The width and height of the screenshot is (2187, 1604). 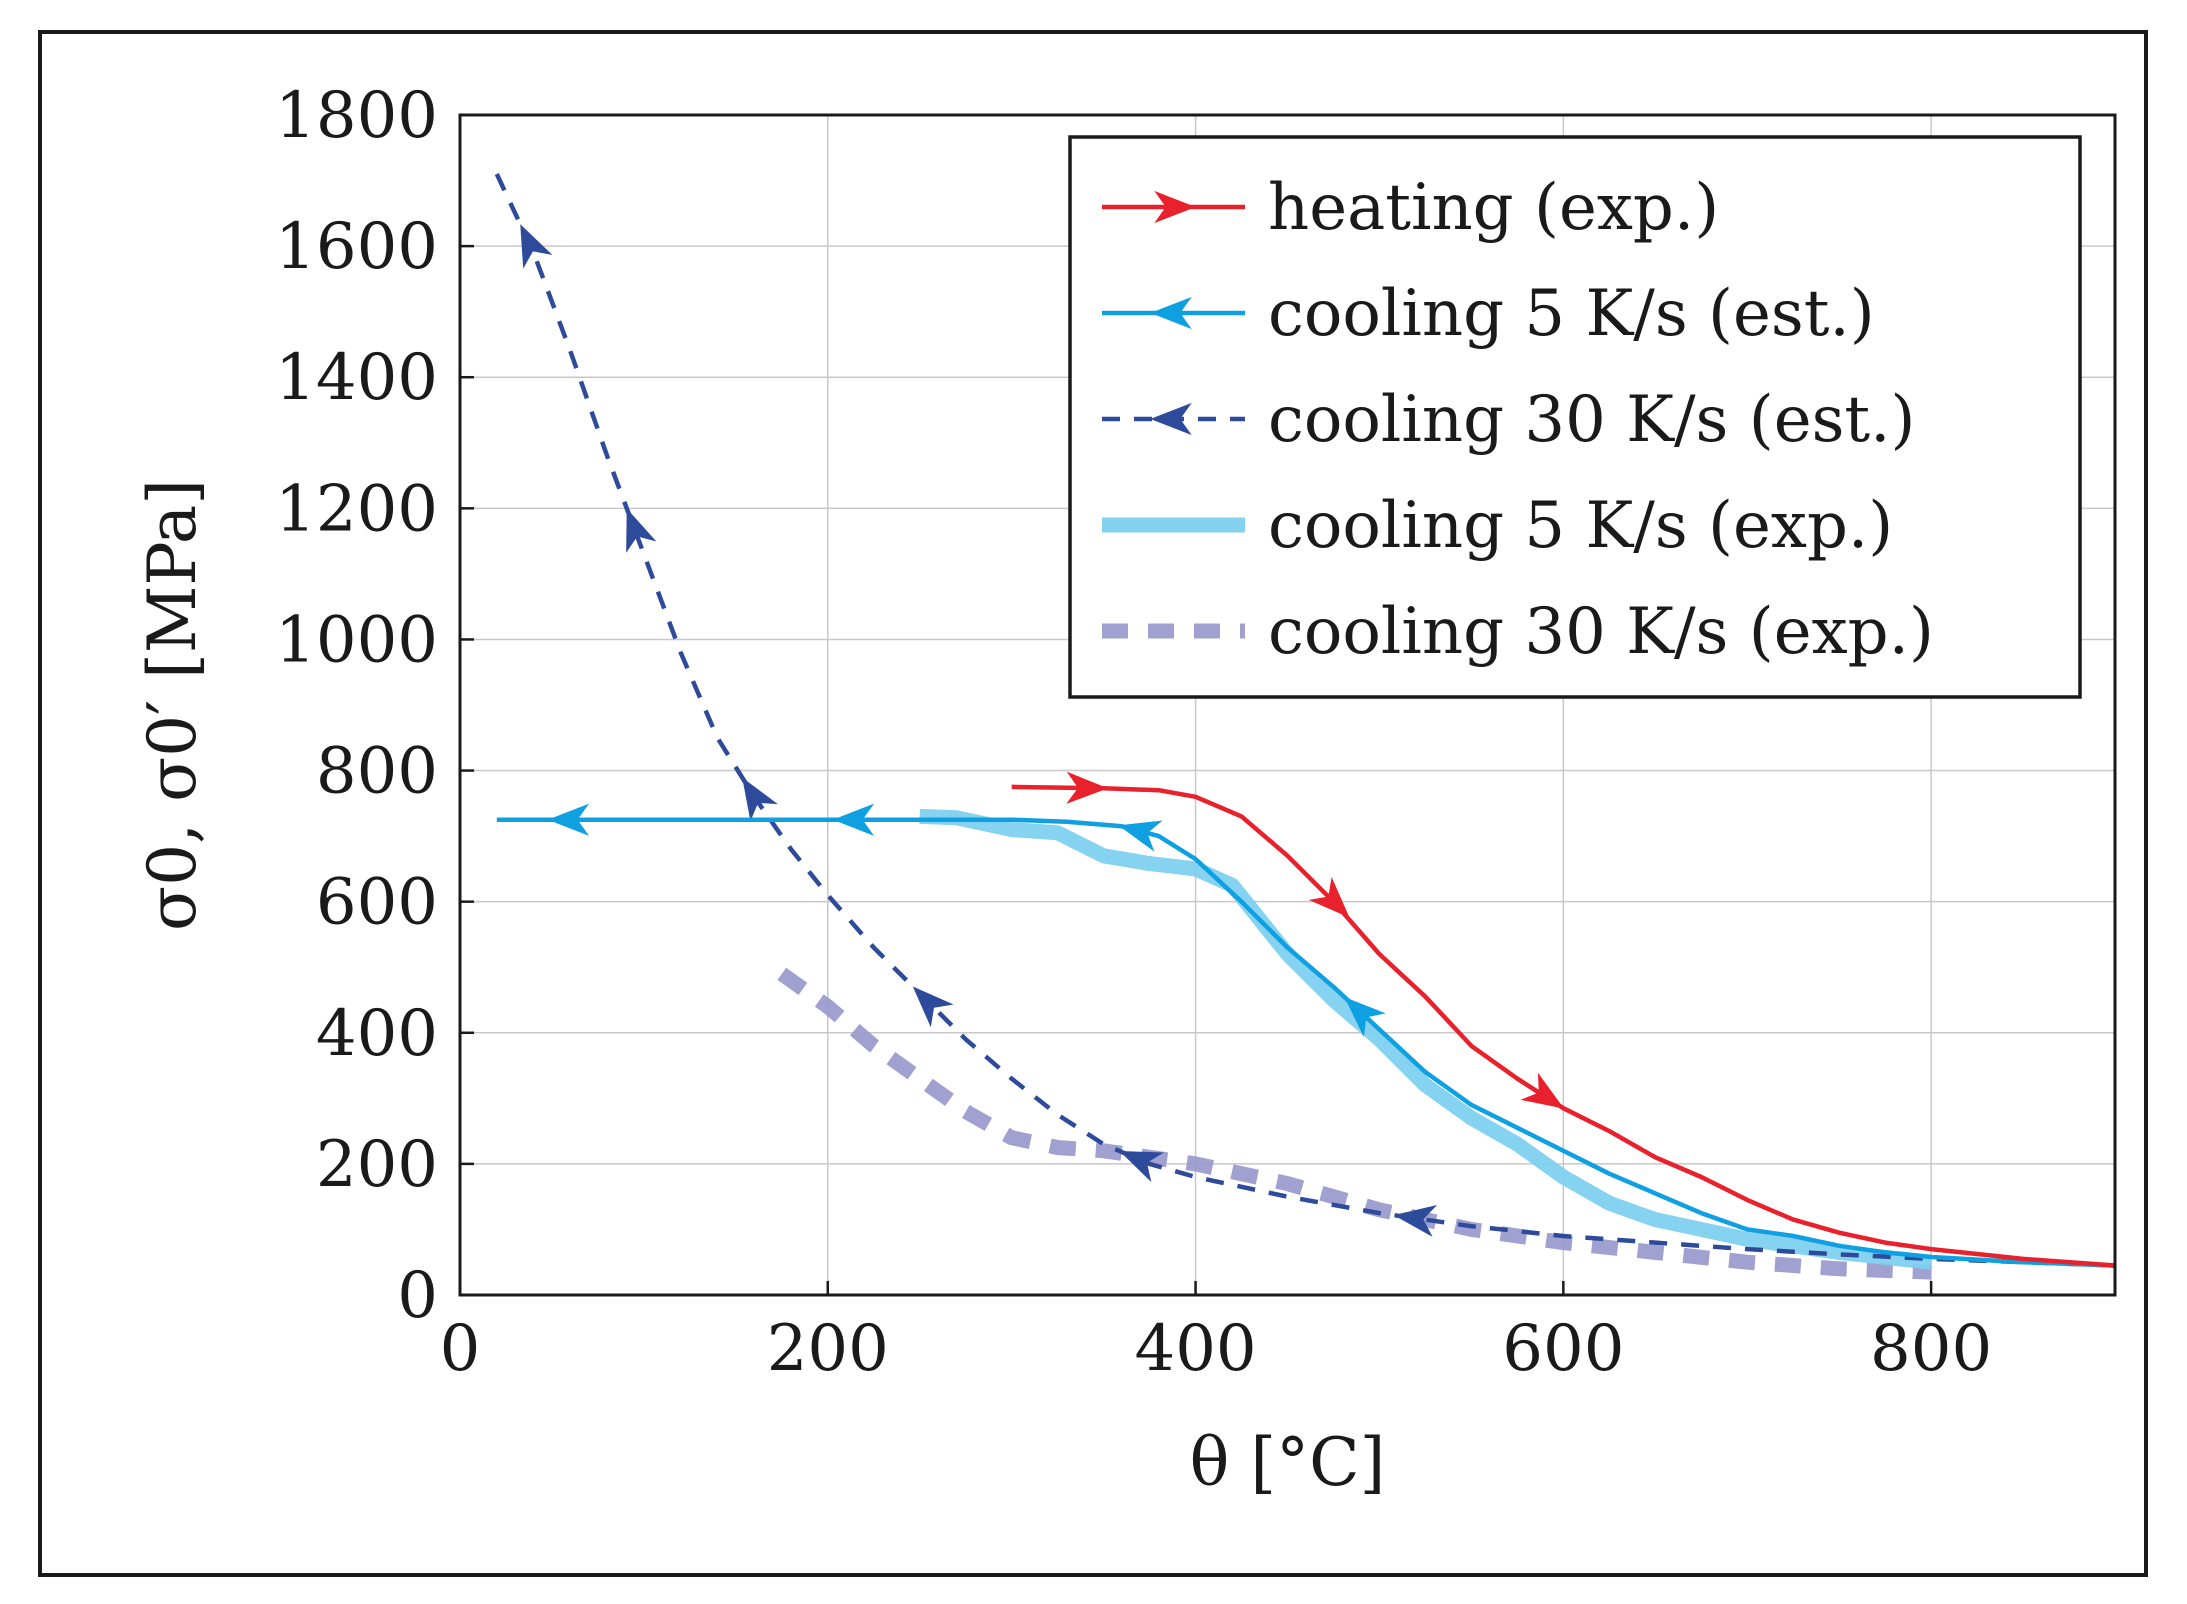 What do you see at coordinates (460, 1349) in the screenshot?
I see `x-tick-label: 0` at bounding box center [460, 1349].